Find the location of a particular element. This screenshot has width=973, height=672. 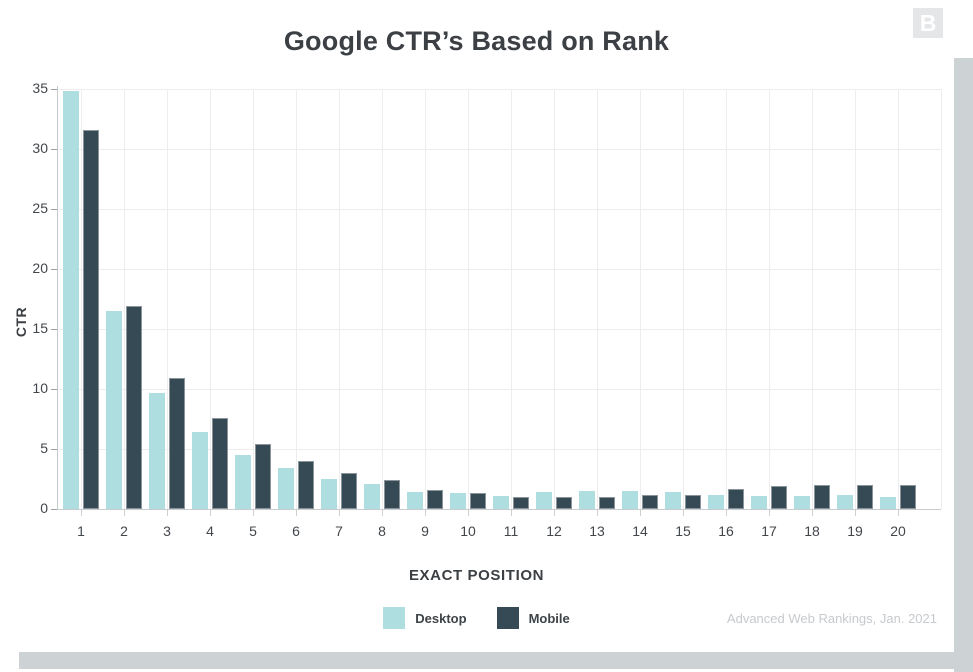

x-tick-label: 20 is located at coordinates (898, 531).